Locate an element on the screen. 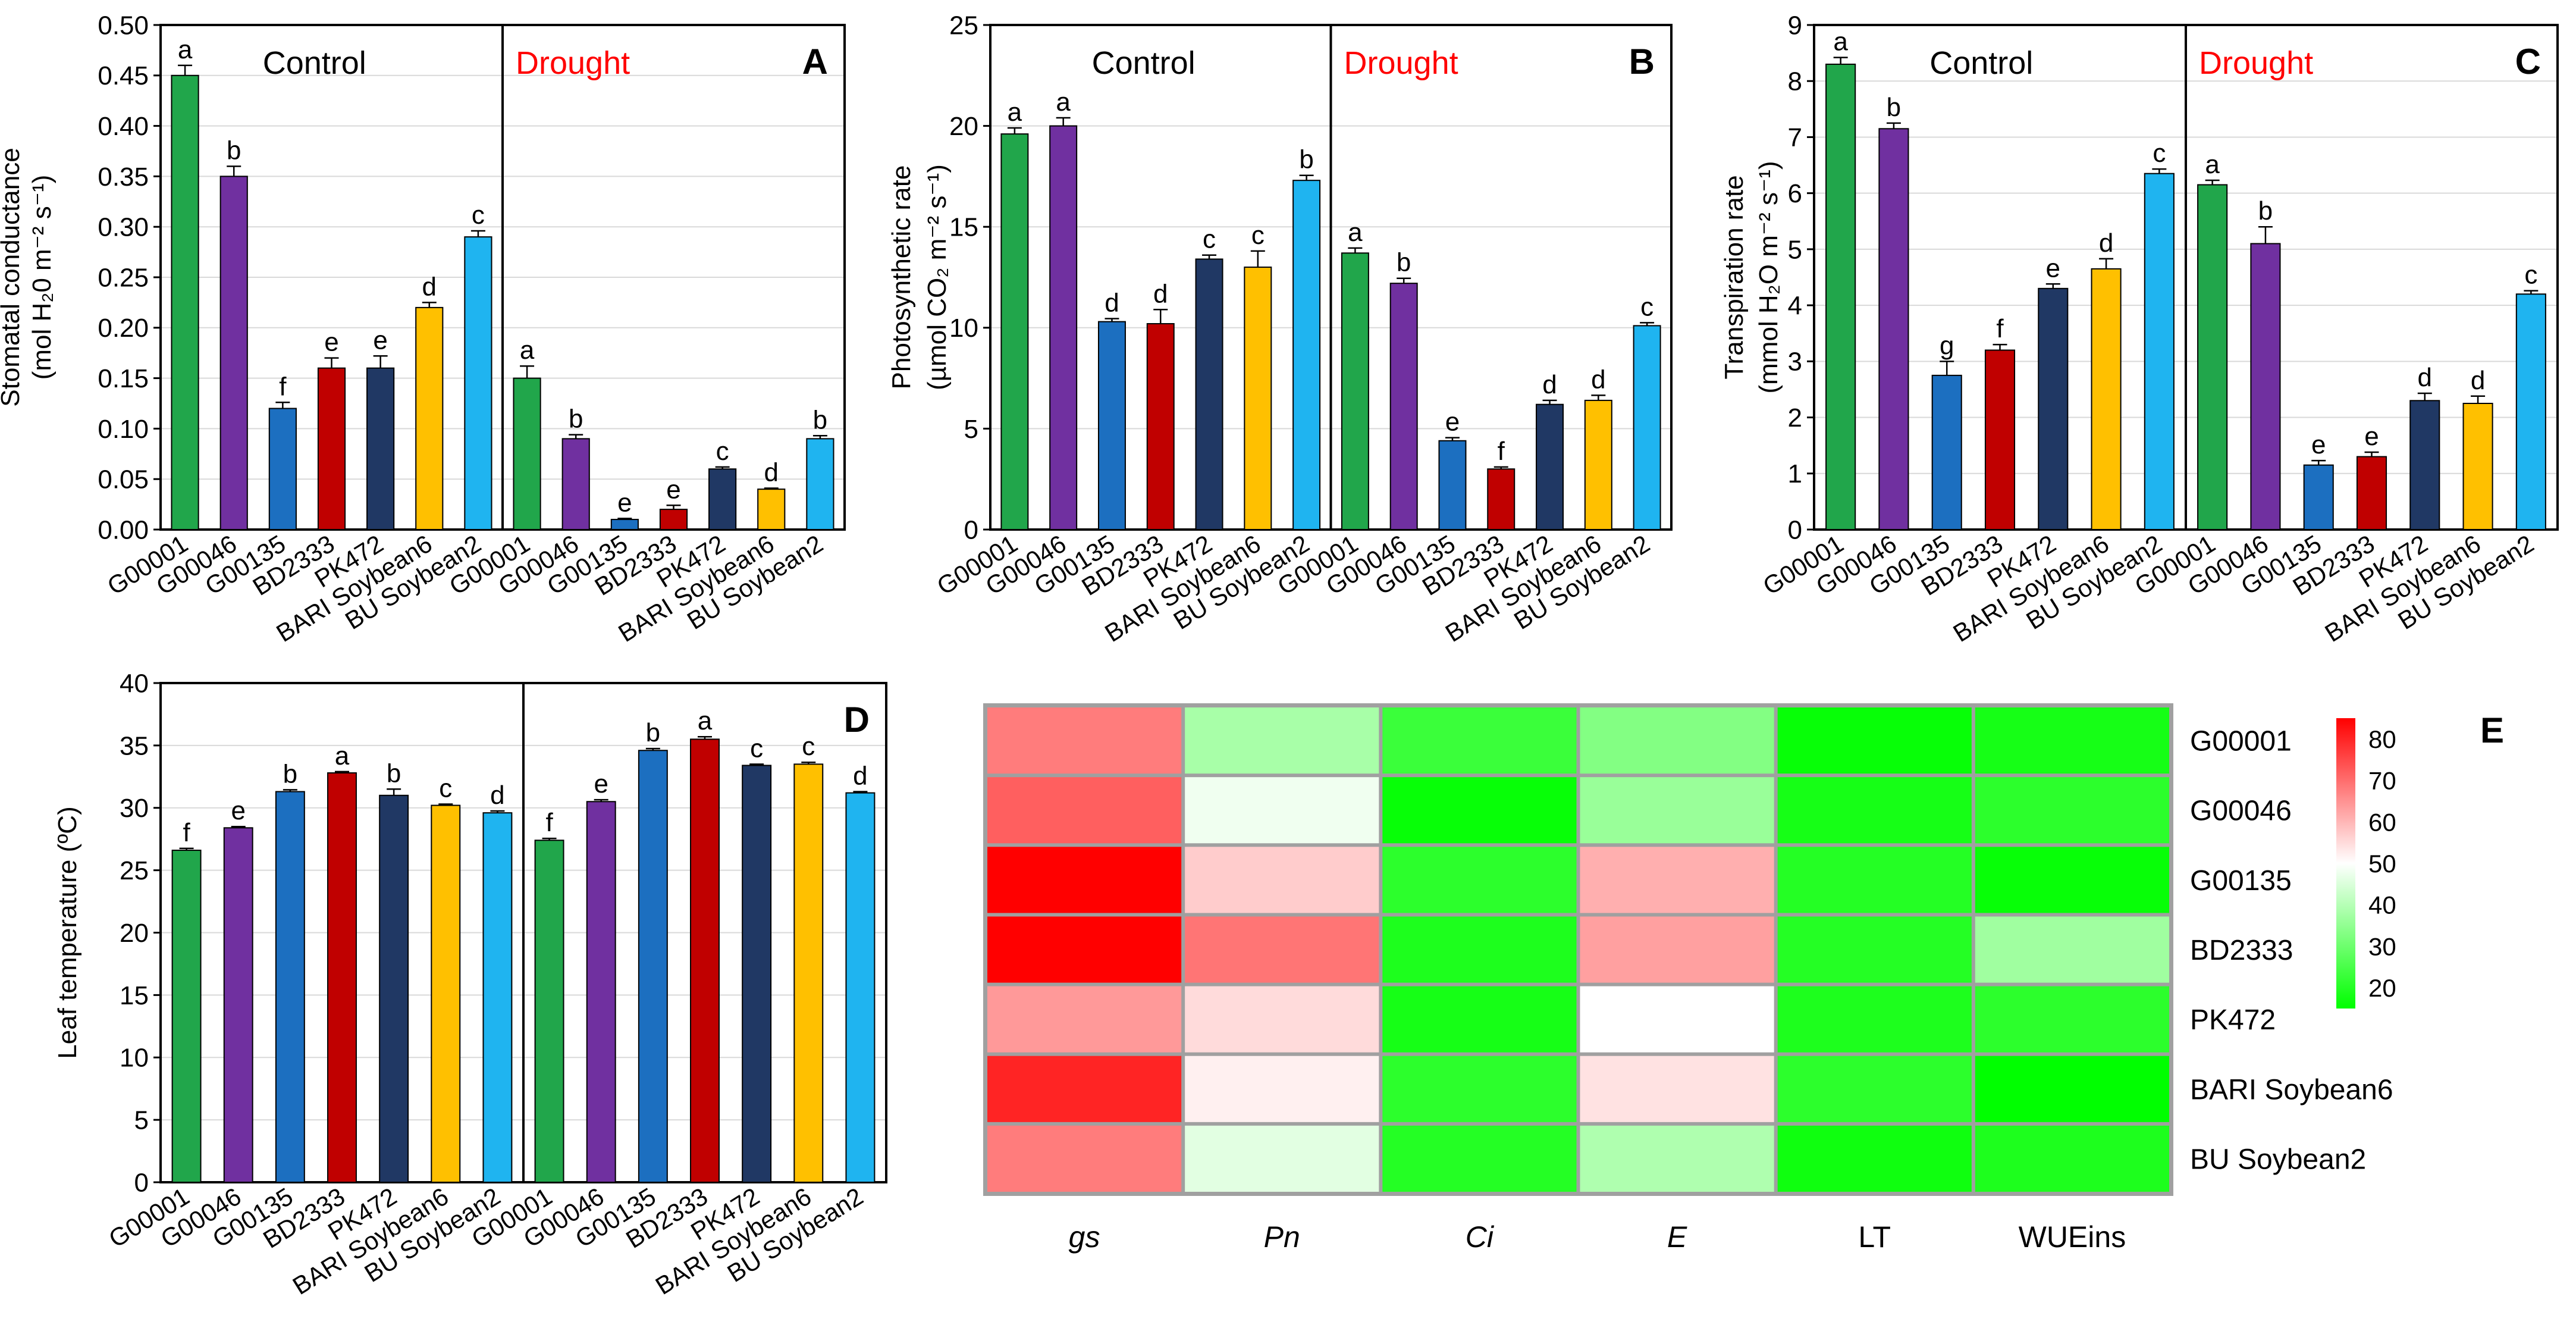  heatmap-row-label: G00046 is located at coordinates (2241, 811).